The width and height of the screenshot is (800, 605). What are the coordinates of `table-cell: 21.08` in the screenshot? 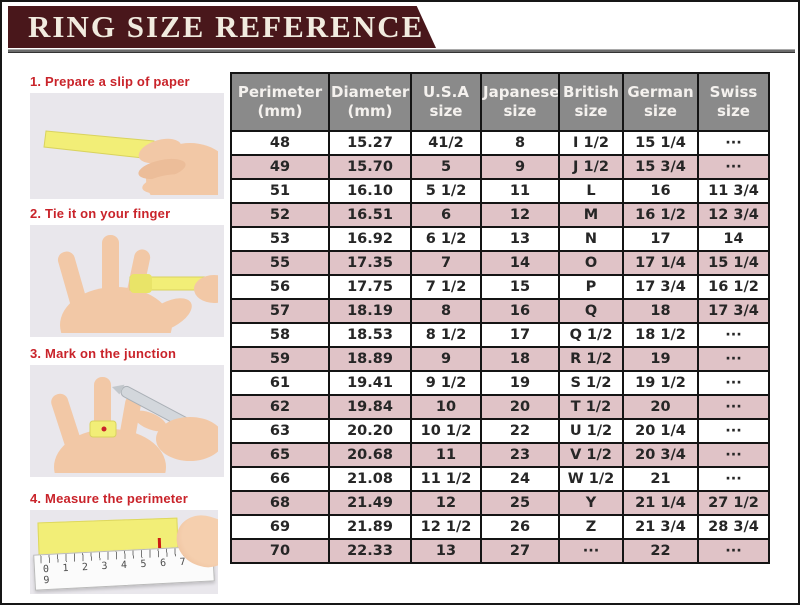 It's located at (370, 479).